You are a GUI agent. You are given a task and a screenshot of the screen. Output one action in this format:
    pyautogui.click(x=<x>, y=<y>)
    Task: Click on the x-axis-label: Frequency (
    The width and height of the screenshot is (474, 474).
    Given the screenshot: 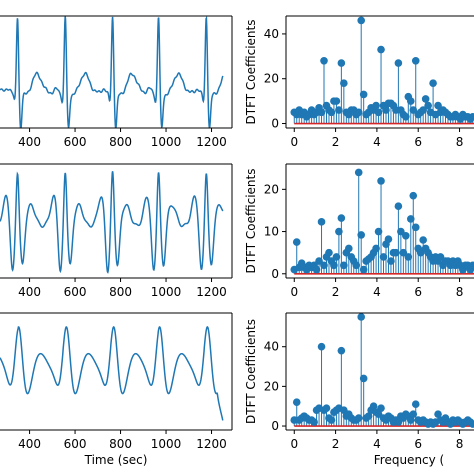 What is the action you would take?
    pyautogui.click(x=409, y=460)
    